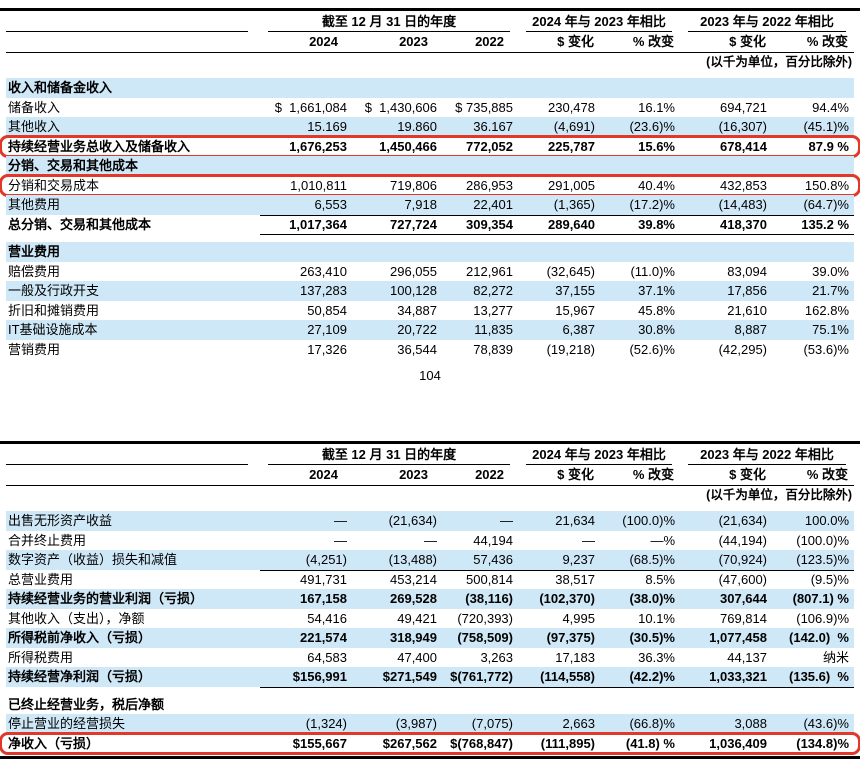 The image size is (860, 764). Describe the element at coordinates (127, 31) in the screenshot. I see `header-label-spacer` at that location.